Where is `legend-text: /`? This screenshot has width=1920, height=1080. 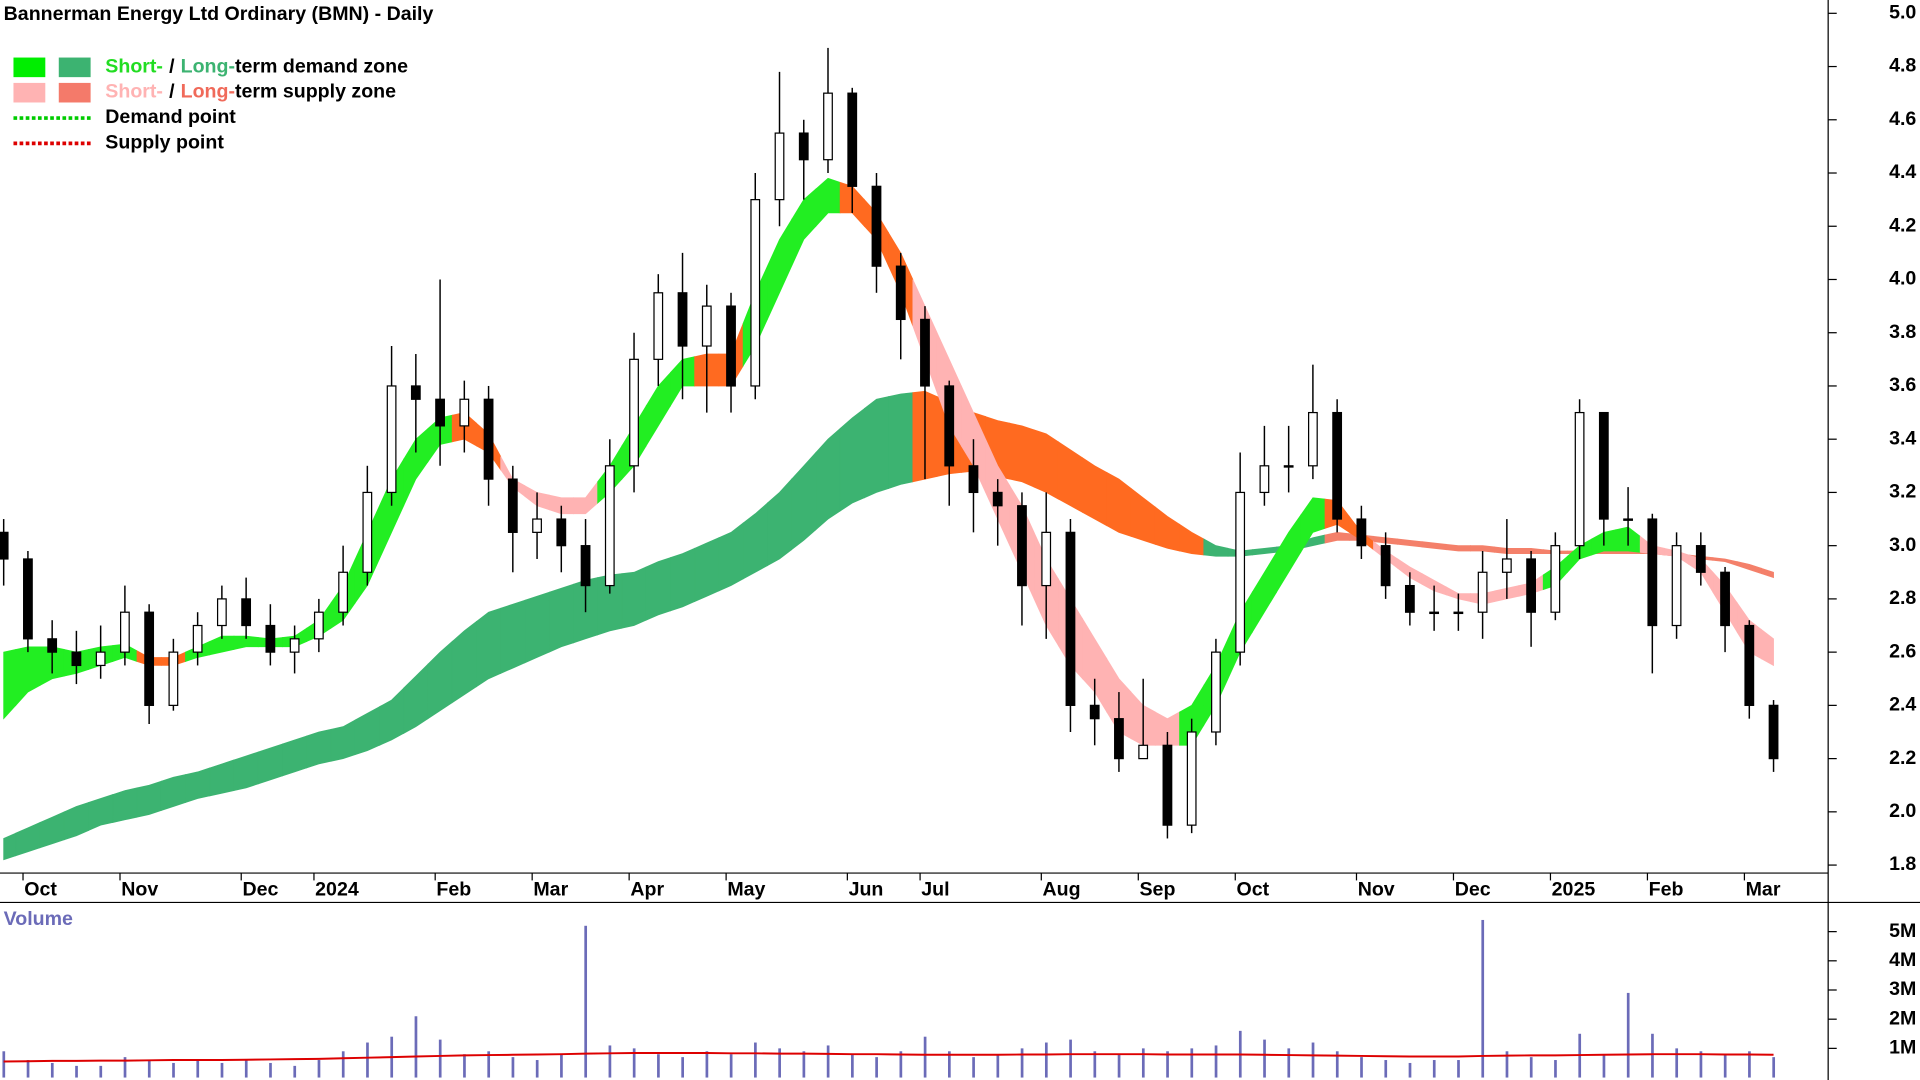
legend-text: / is located at coordinates (172, 67).